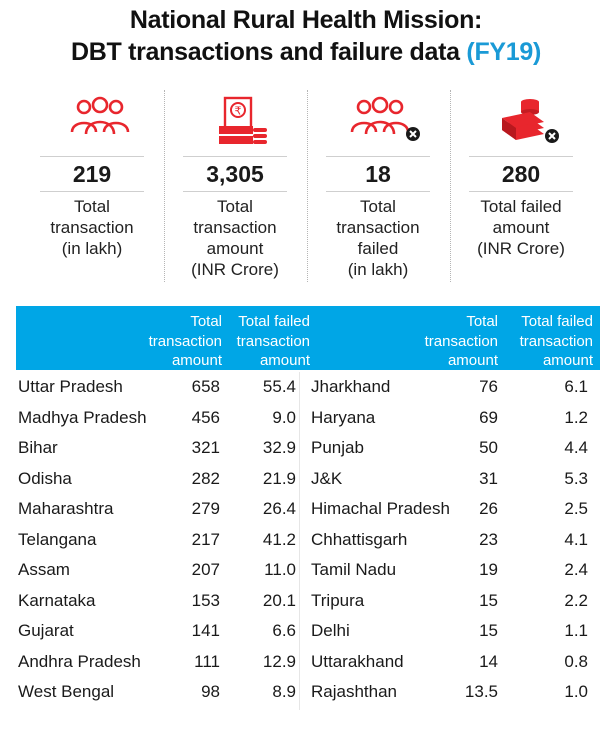 The width and height of the screenshot is (612, 729). I want to click on state-name-cell: Haryana, so click(343, 417).